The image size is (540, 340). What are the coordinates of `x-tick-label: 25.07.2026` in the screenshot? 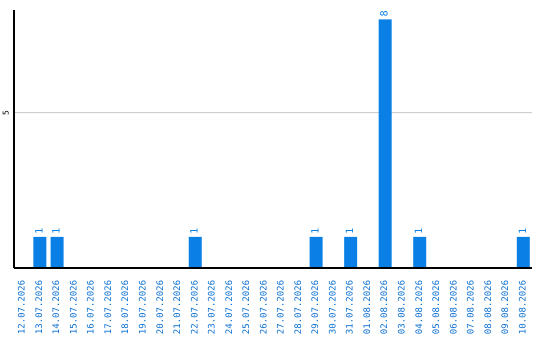 It's located at (247, 307).